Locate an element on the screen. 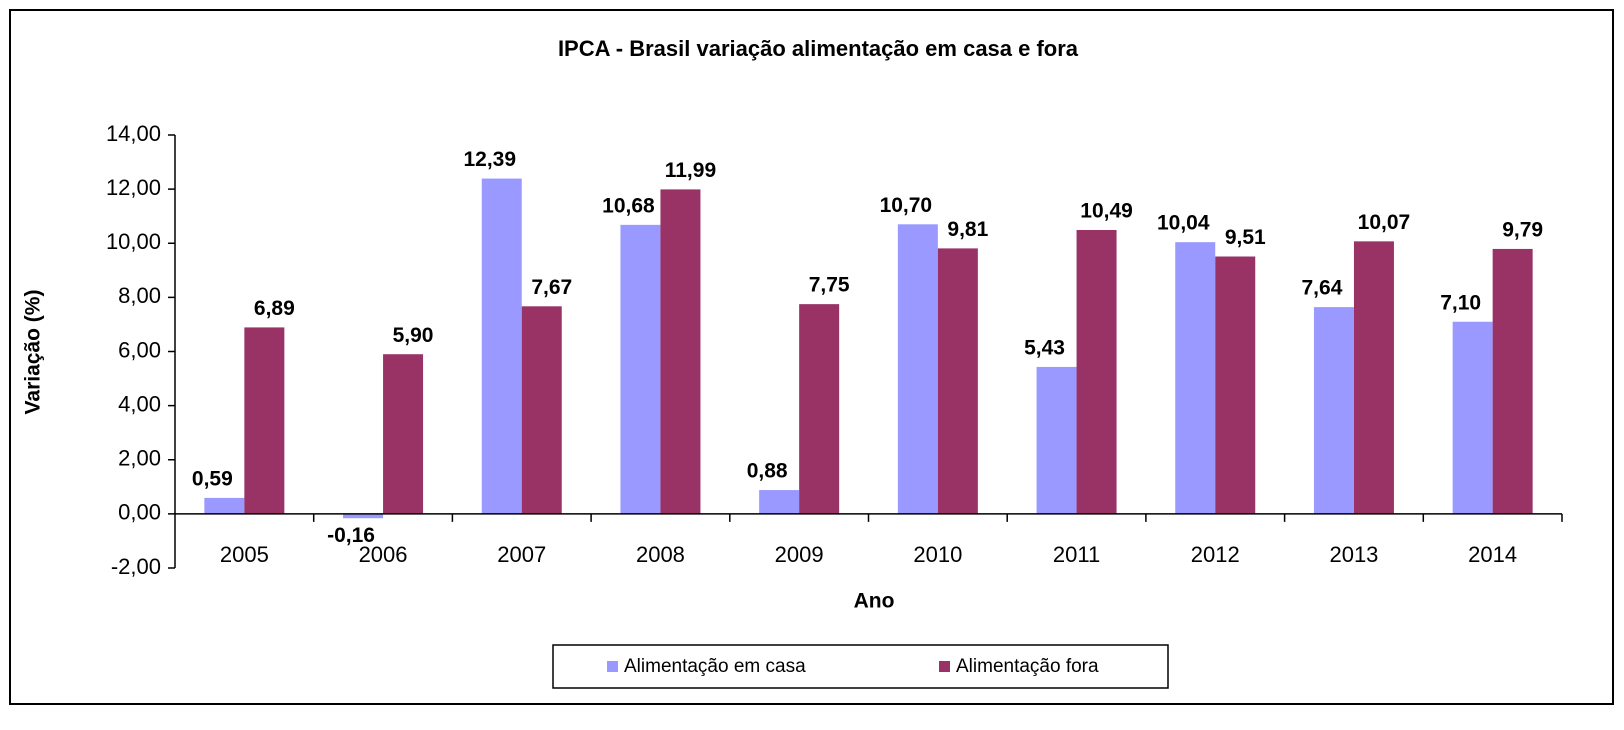 Image resolution: width=1624 pixels, height=730 pixels. y-tick-label: 8,00 is located at coordinates (139, 295).